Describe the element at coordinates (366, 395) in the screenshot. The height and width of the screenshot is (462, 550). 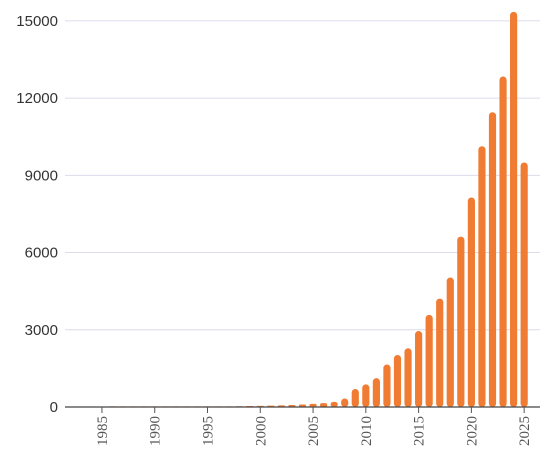
I see `bar-2010` at that location.